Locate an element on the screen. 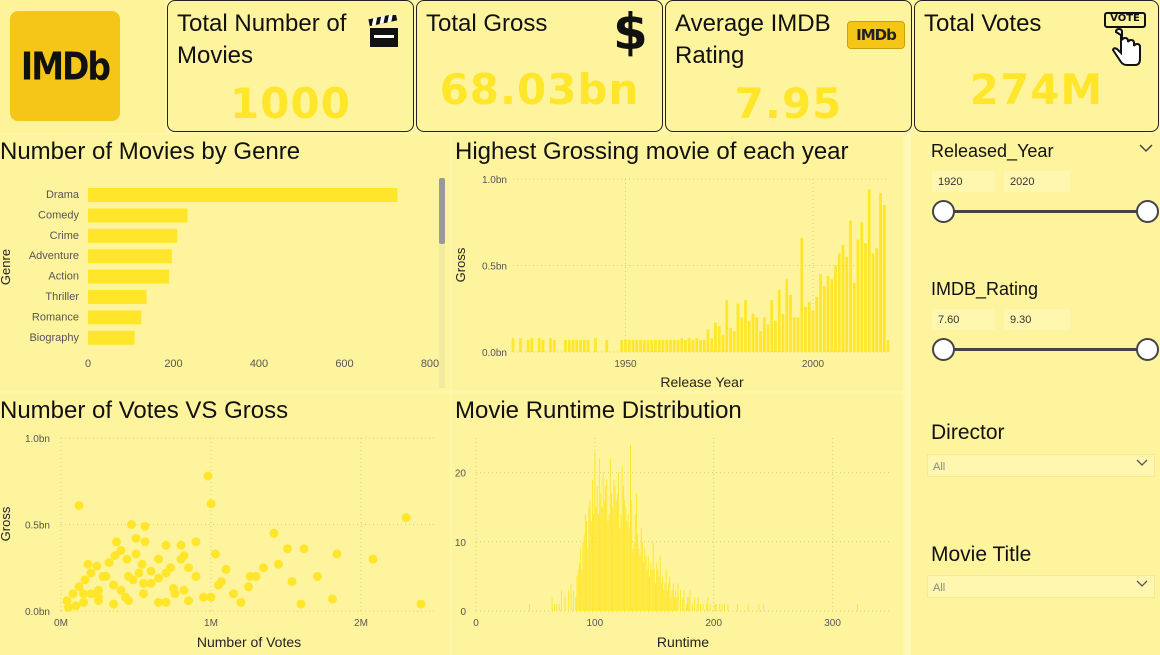  scrollbar-track is located at coordinates (442, 283).